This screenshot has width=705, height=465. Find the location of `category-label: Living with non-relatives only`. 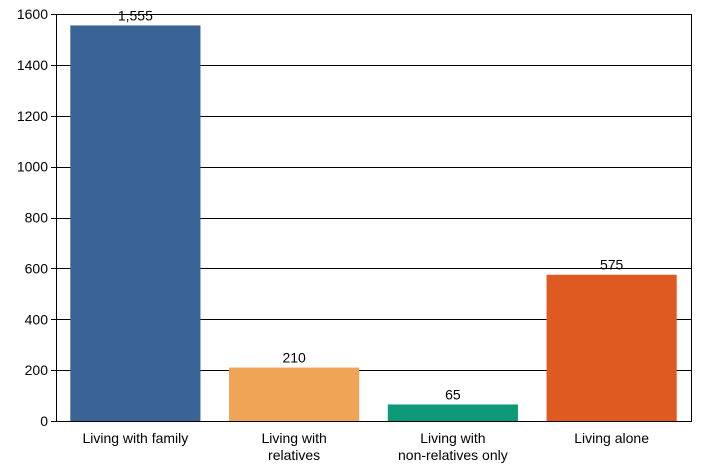

category-label: Living with non-relatives only is located at coordinates (453, 446).